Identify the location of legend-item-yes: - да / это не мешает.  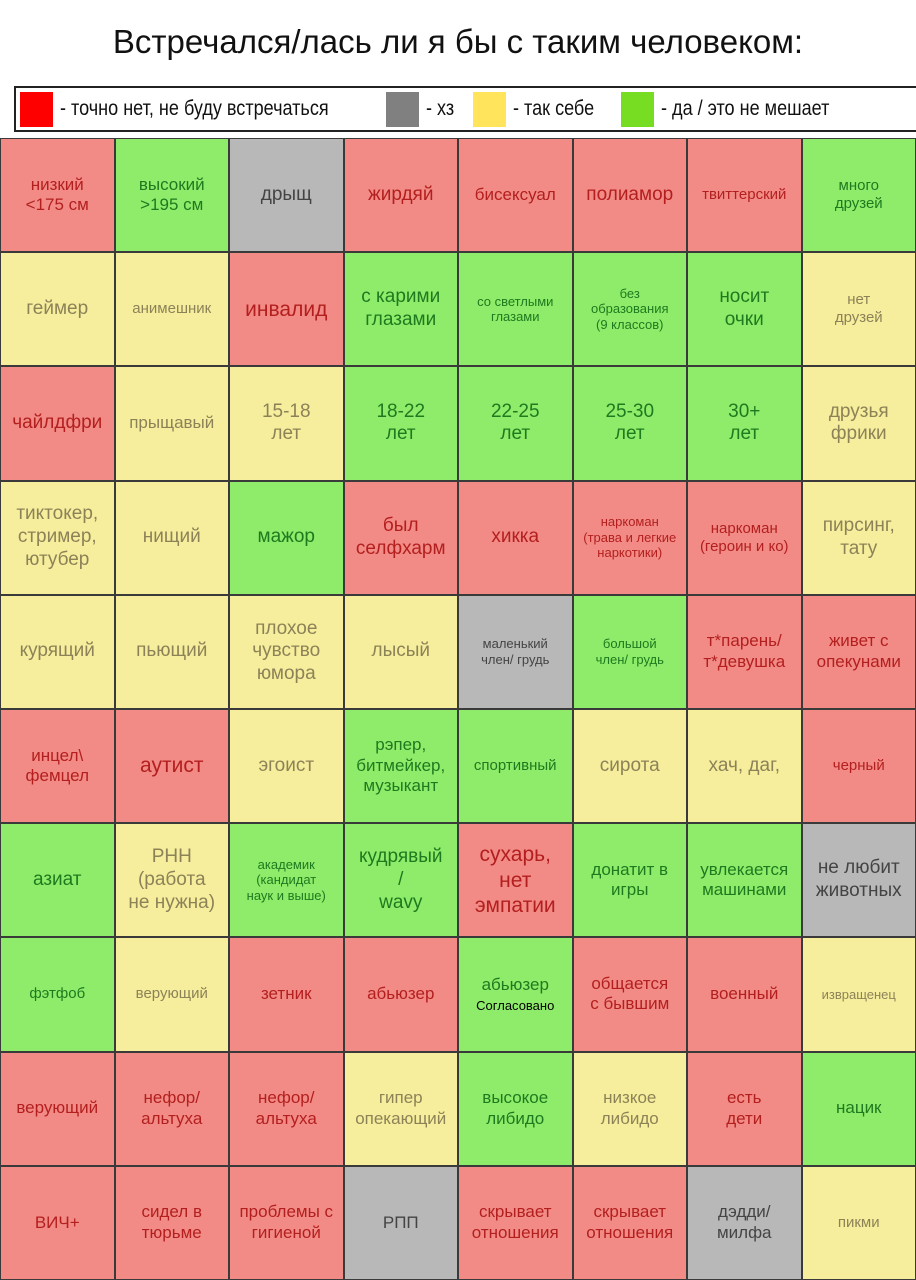
(739, 109).